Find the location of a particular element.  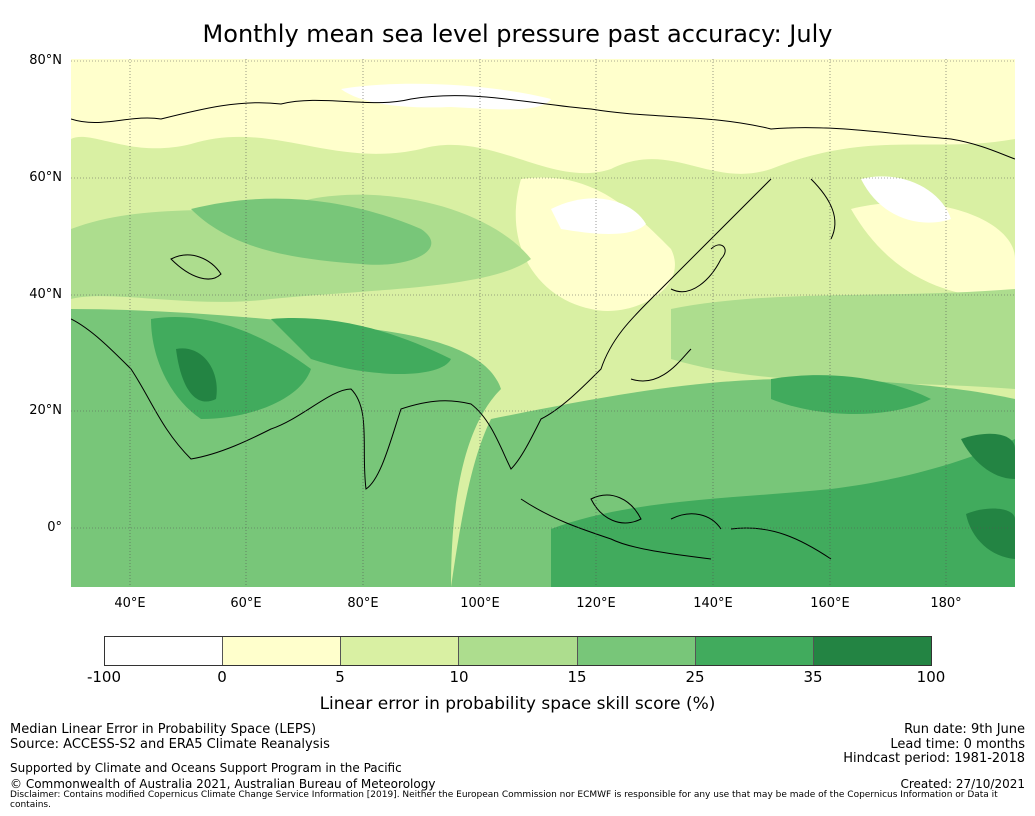

region-yellow-pacific-north is located at coordinates (933, 250).